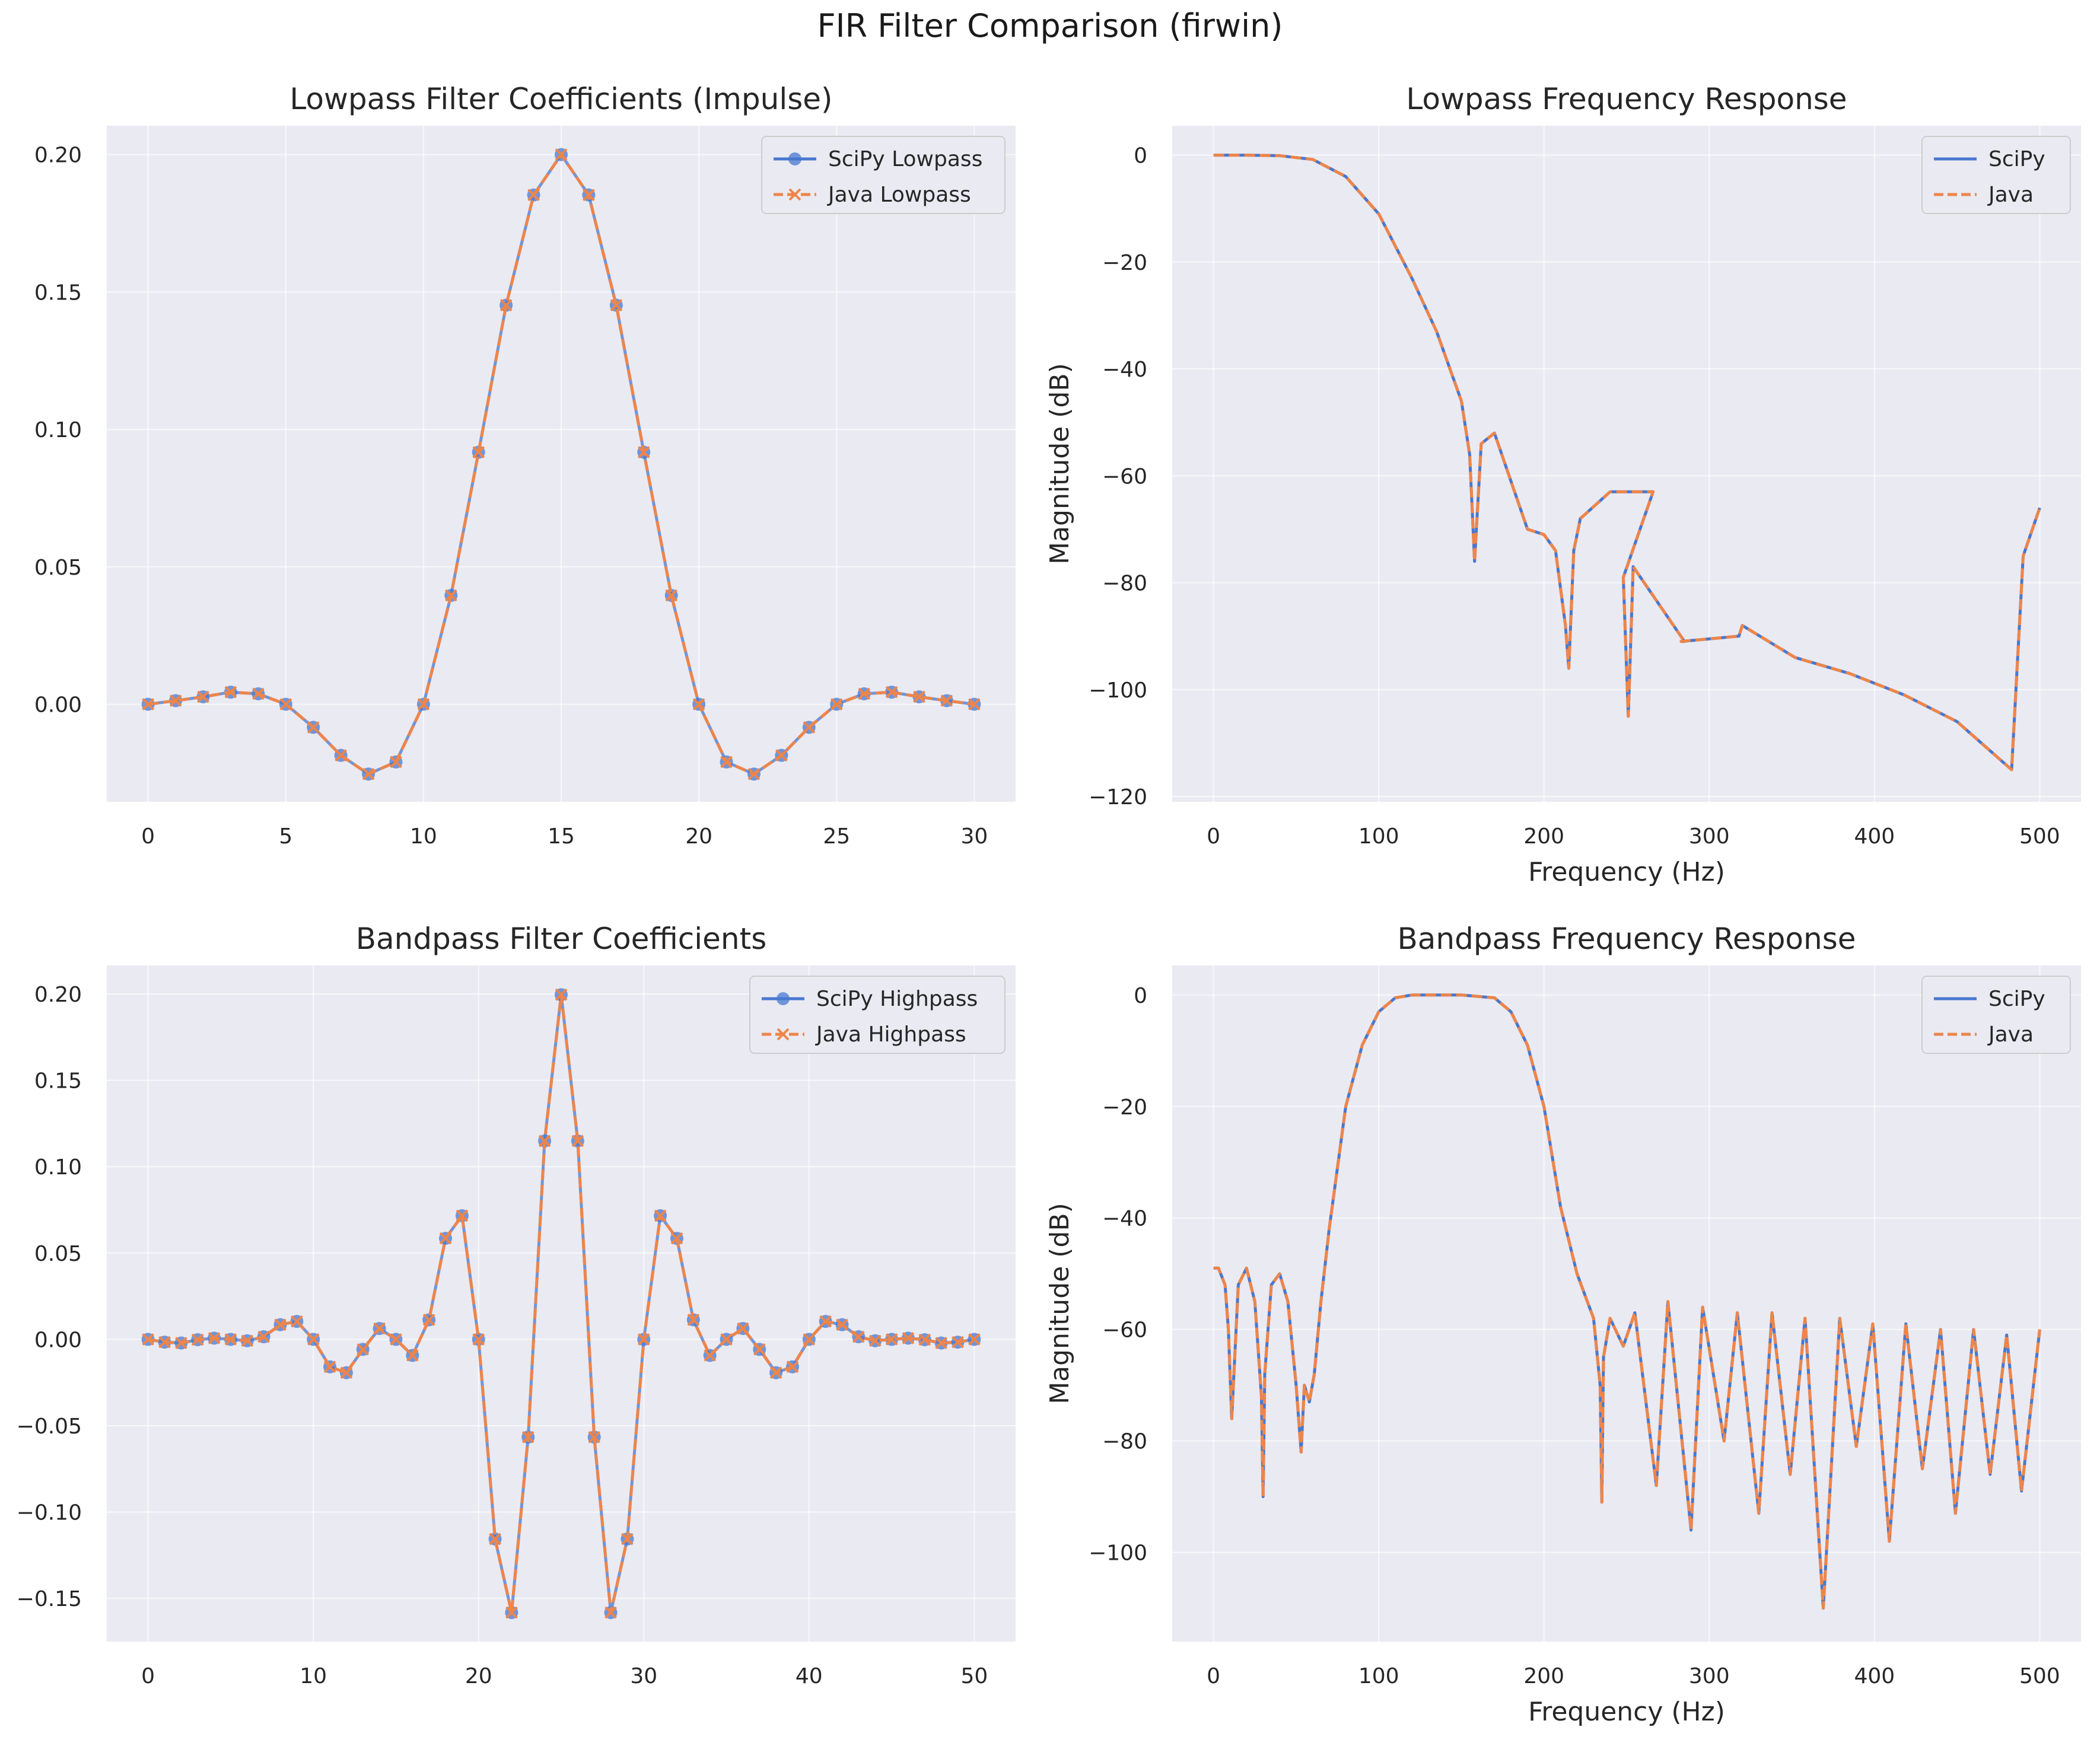 This screenshot has width=2100, height=1743. Describe the element at coordinates (1874, 836) in the screenshot. I see `x-tick-label: 400` at that location.